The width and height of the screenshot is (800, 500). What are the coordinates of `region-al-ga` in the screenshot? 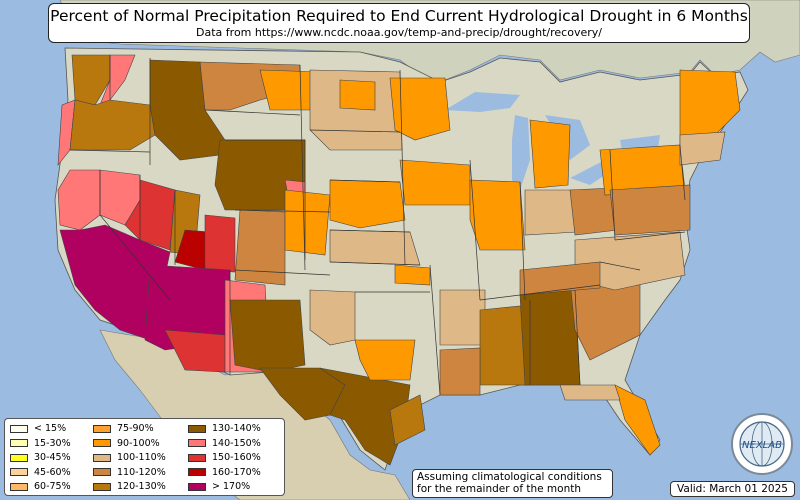 It's located at (550, 337).